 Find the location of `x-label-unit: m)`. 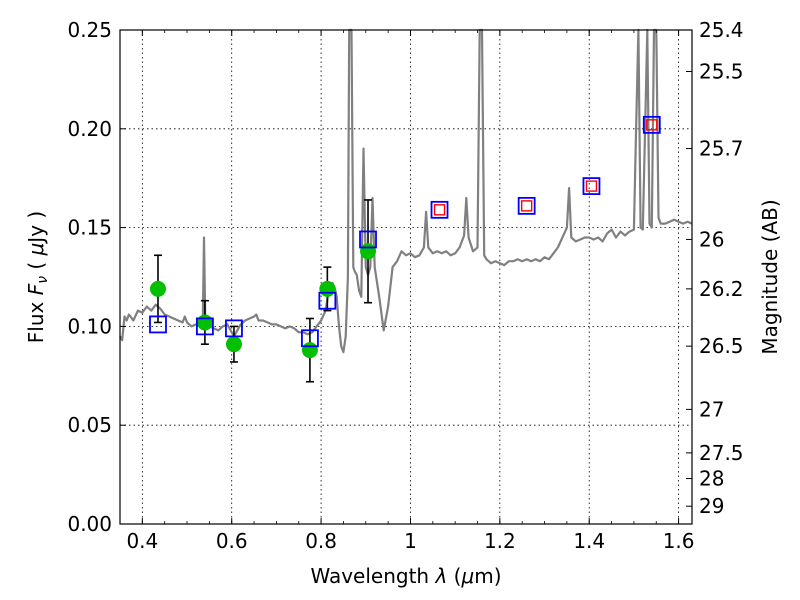

x-label-unit: m) is located at coordinates (487, 576).